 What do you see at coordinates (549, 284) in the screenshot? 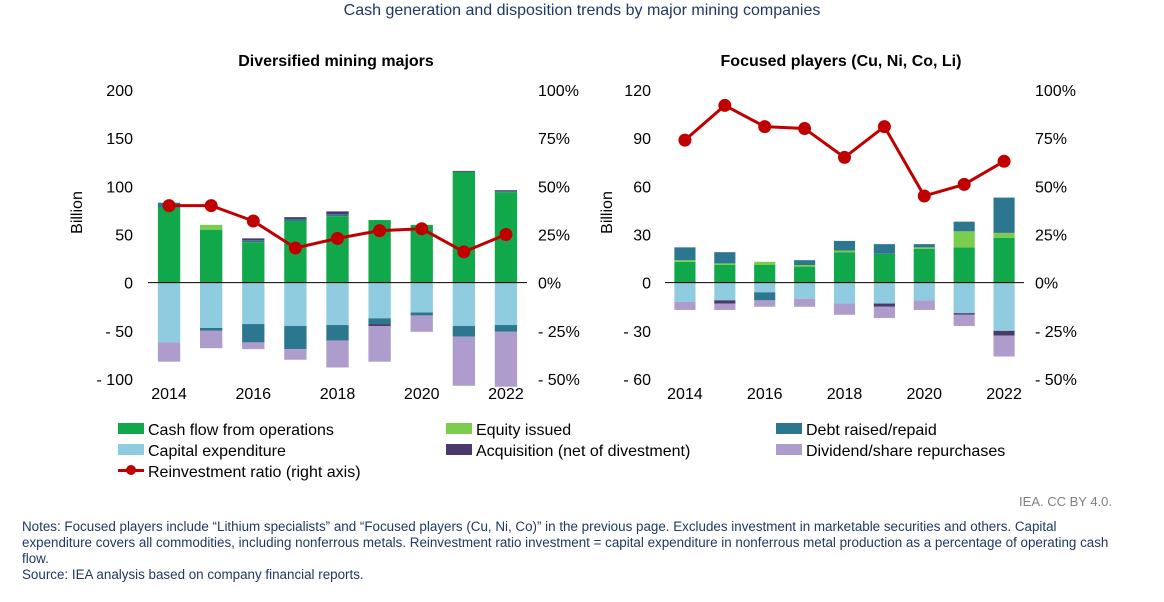
I see `y2-tick-label: 0%` at bounding box center [549, 284].